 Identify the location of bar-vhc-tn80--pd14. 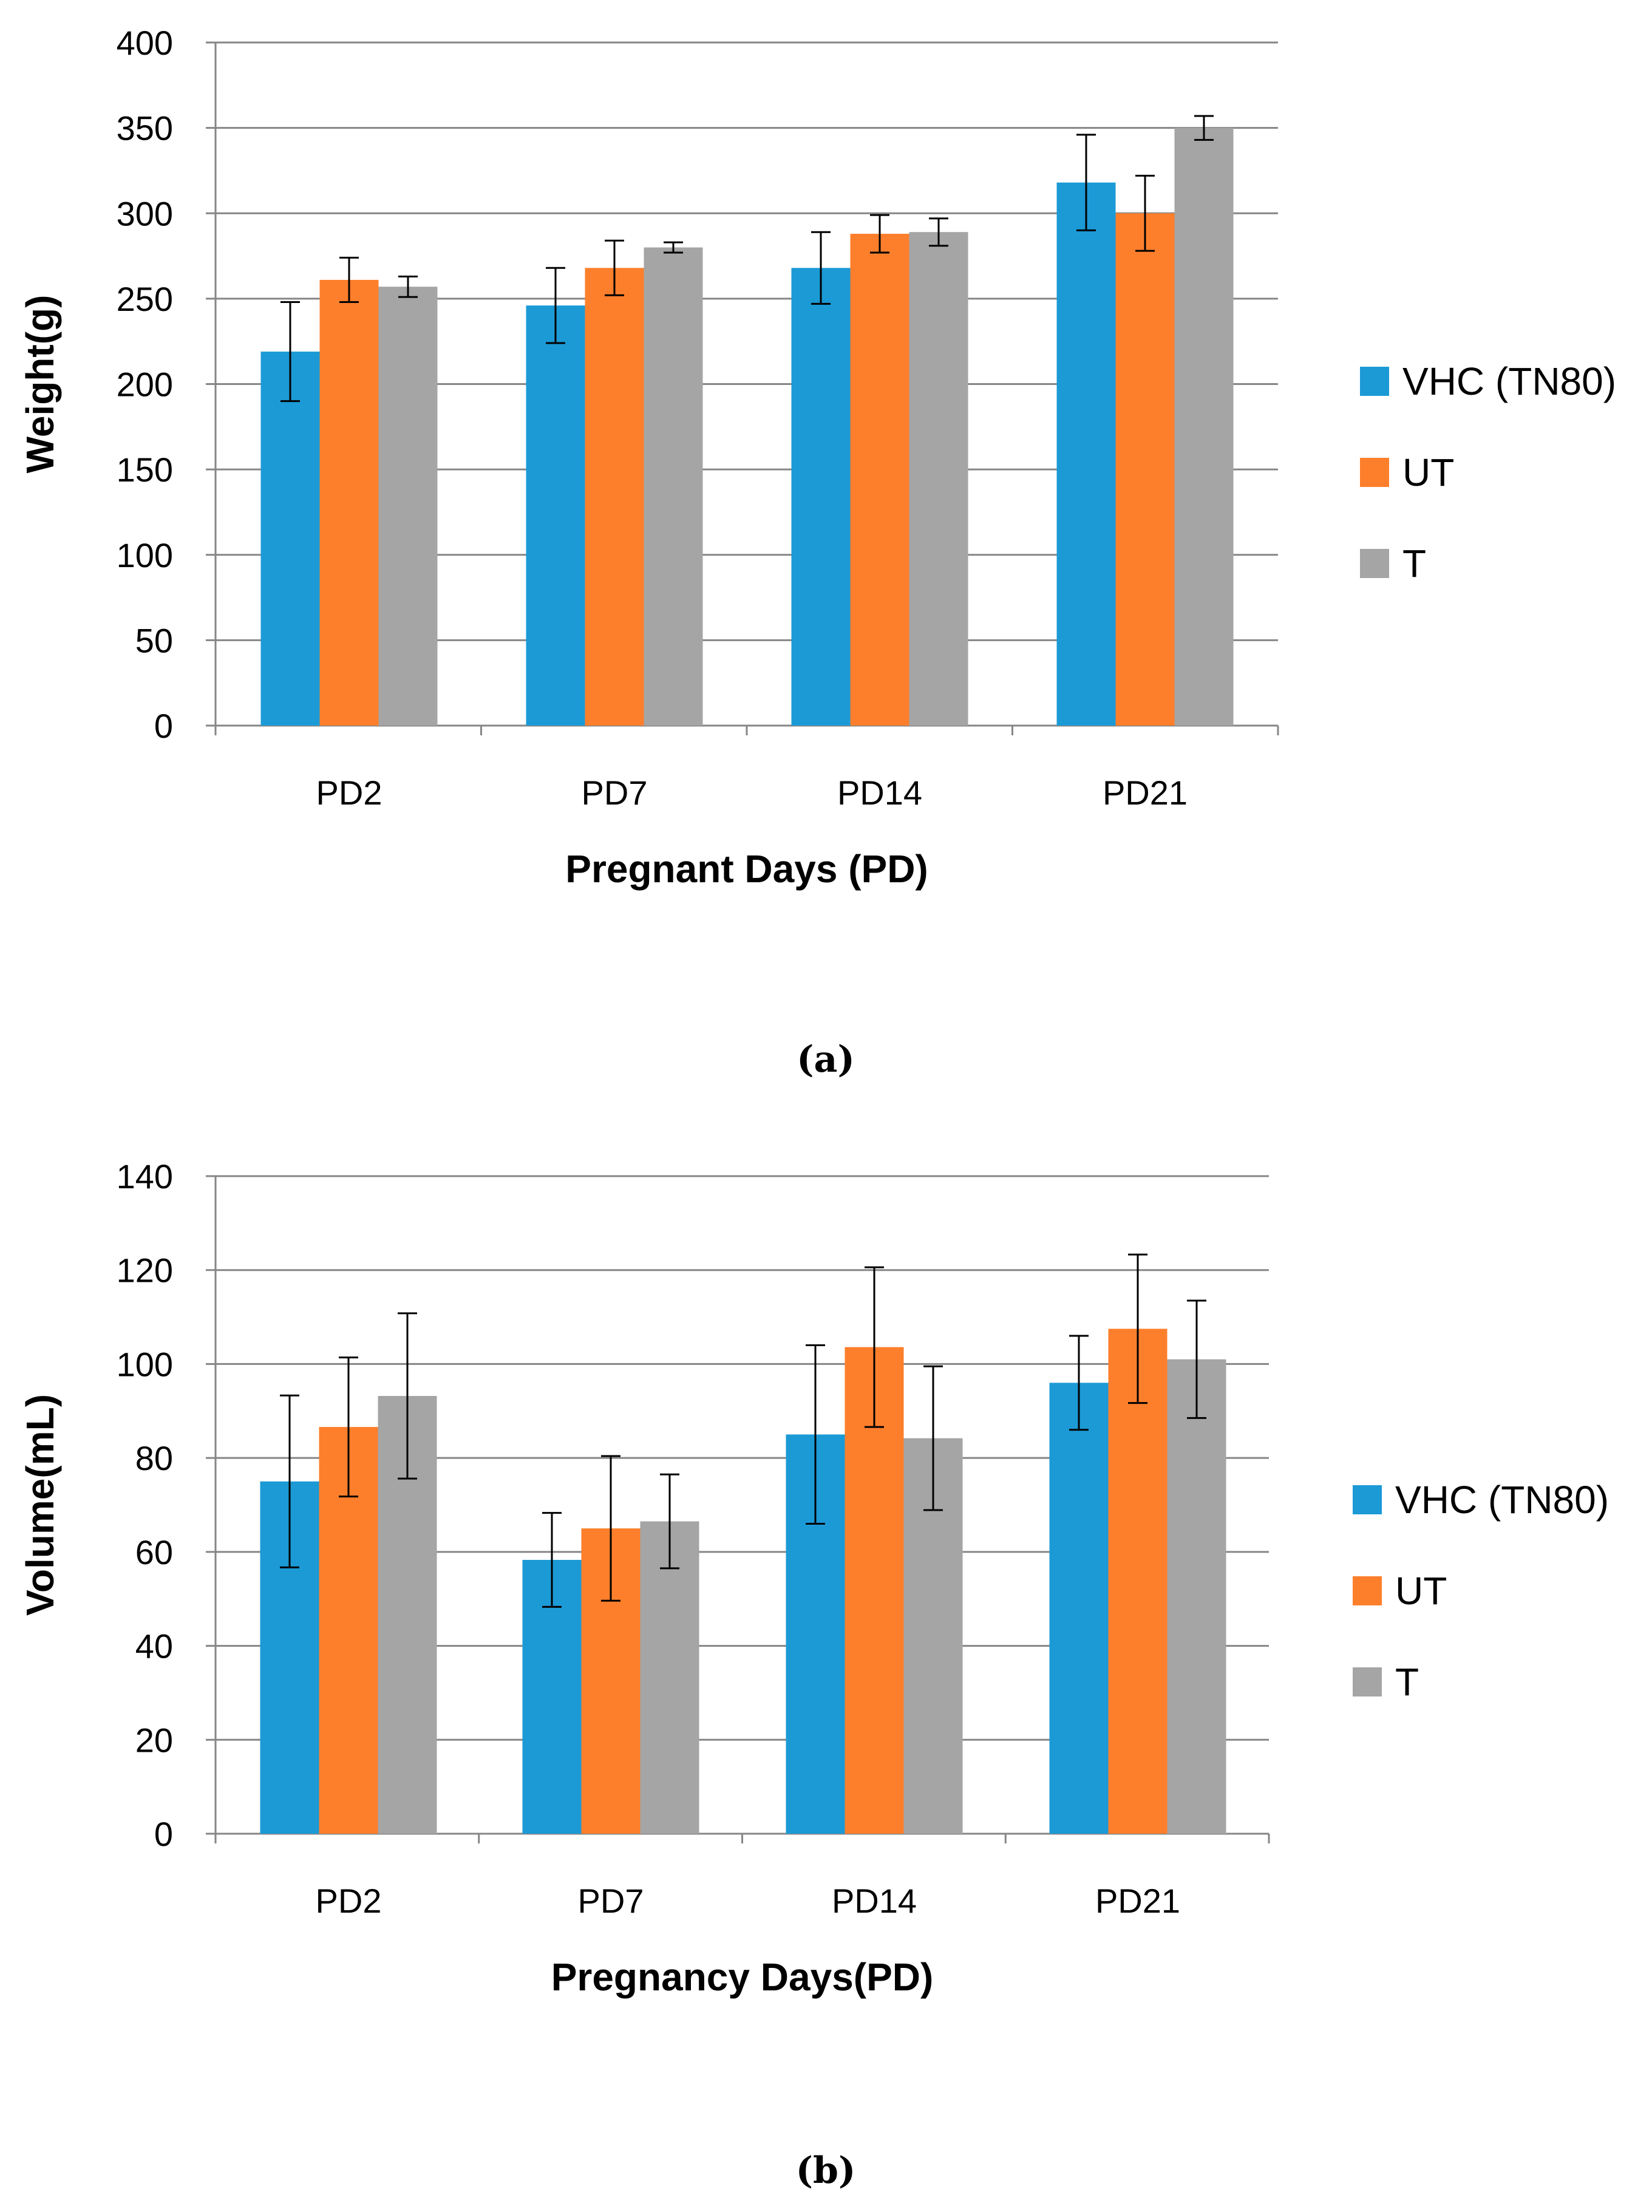
(821, 497).